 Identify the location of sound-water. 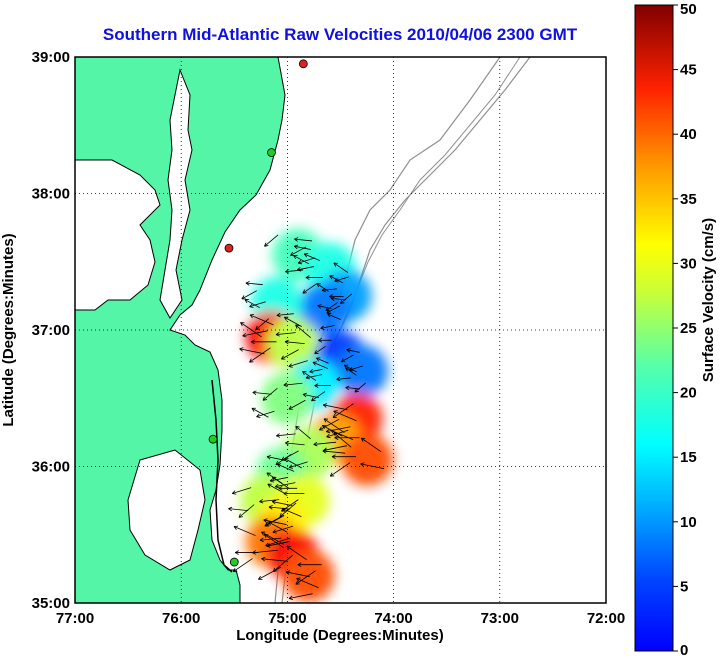
(166, 510).